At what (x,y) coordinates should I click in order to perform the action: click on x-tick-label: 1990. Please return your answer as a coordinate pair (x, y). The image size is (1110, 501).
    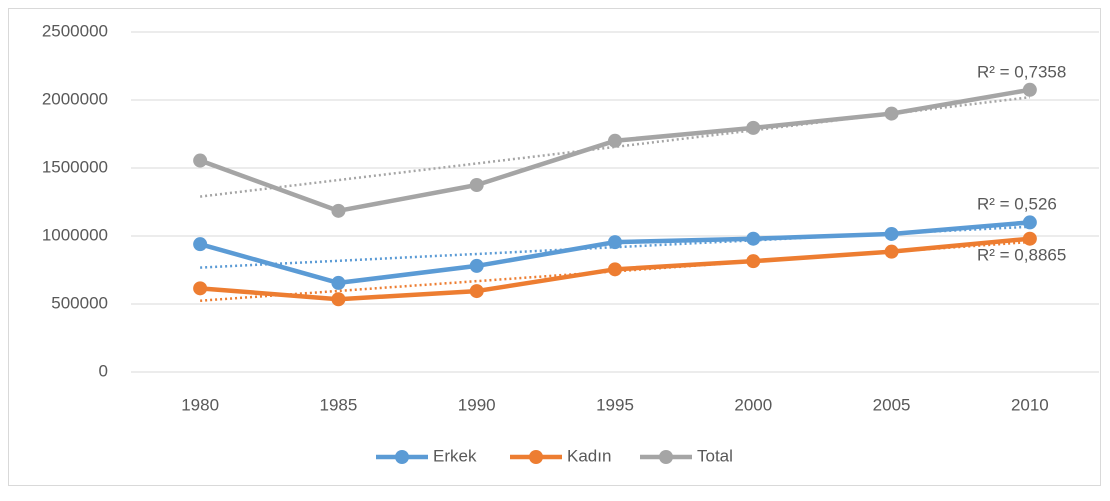
    Looking at the image, I should click on (477, 404).